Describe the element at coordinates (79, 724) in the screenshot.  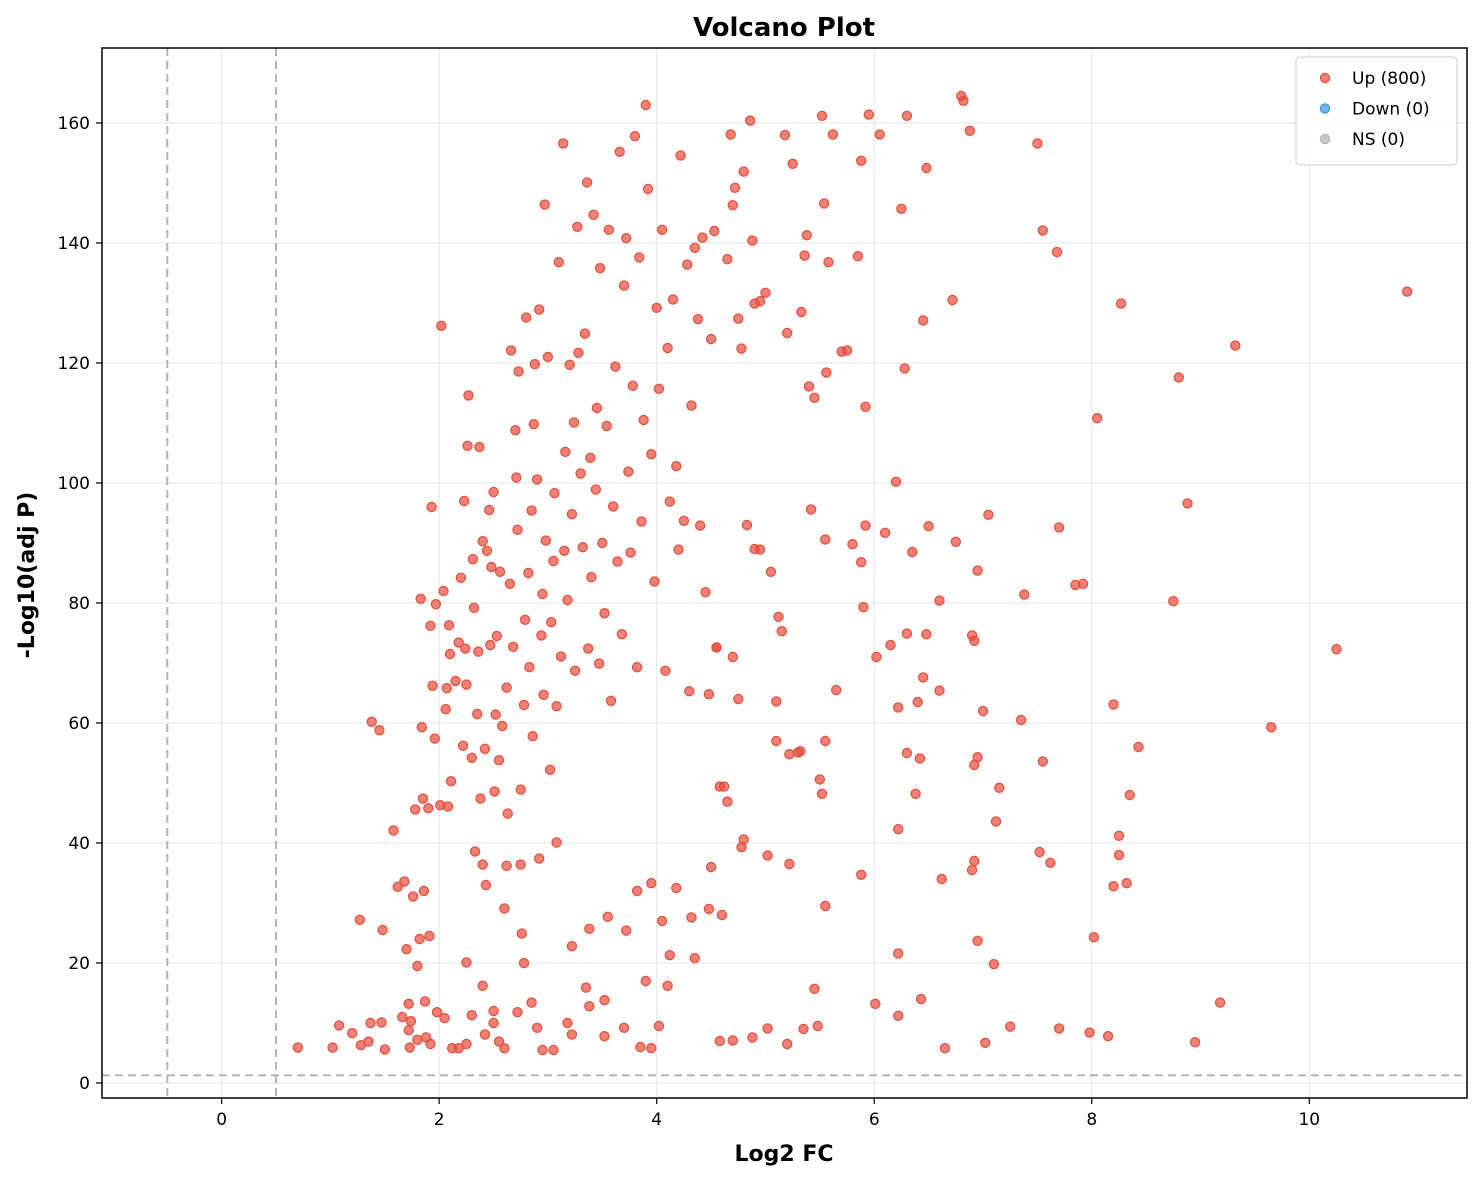
I see `y-tick-label: 60` at that location.